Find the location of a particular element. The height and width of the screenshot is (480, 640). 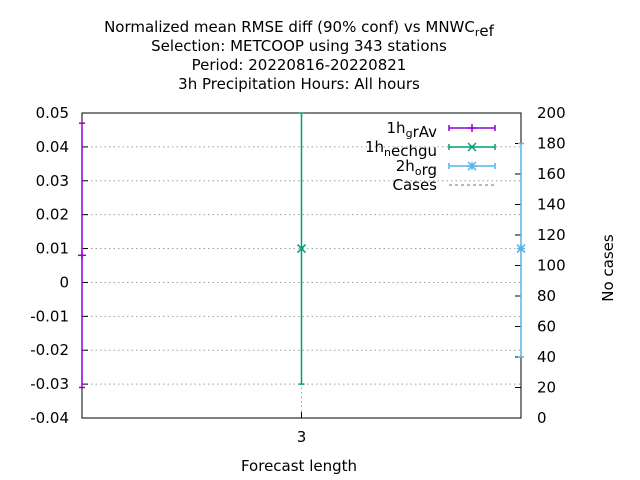

legend-label-2: 1hnechgu is located at coordinates (401, 149).